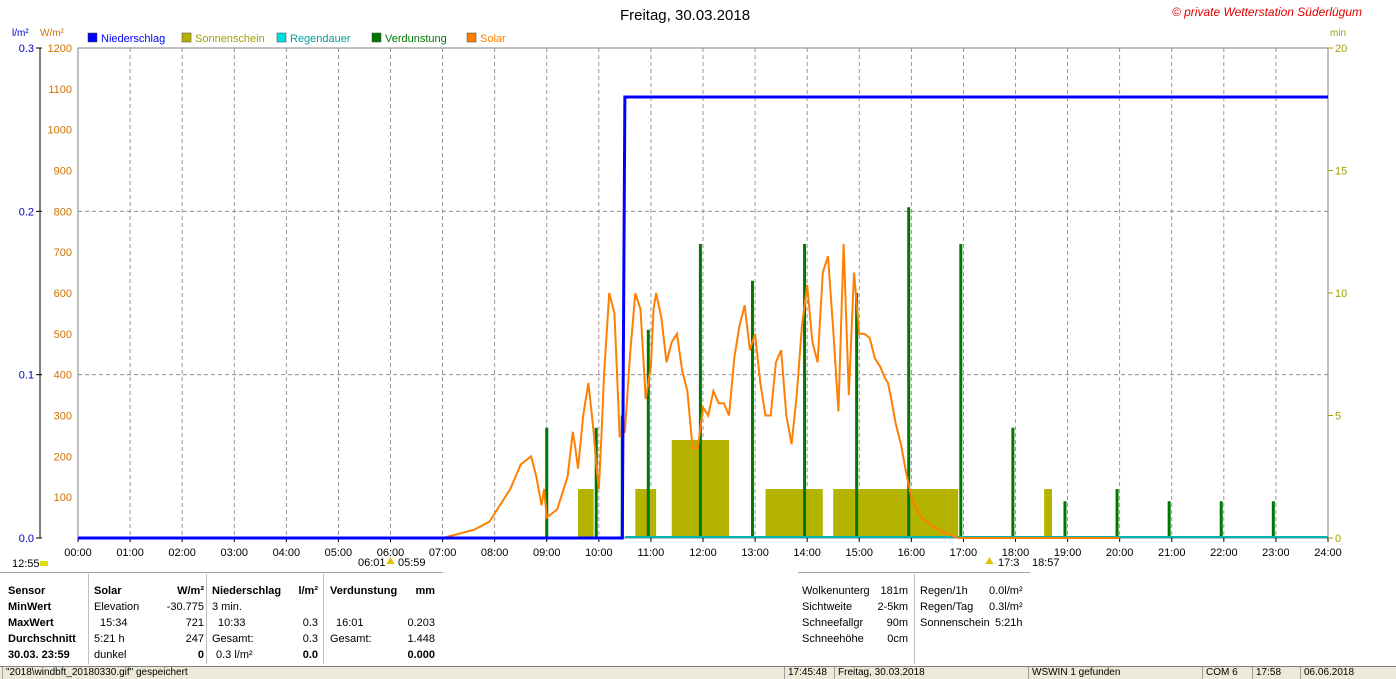 This screenshot has width=1396, height=679. What do you see at coordinates (892, 607) in the screenshot?
I see `visibility-value: 2-5km` at bounding box center [892, 607].